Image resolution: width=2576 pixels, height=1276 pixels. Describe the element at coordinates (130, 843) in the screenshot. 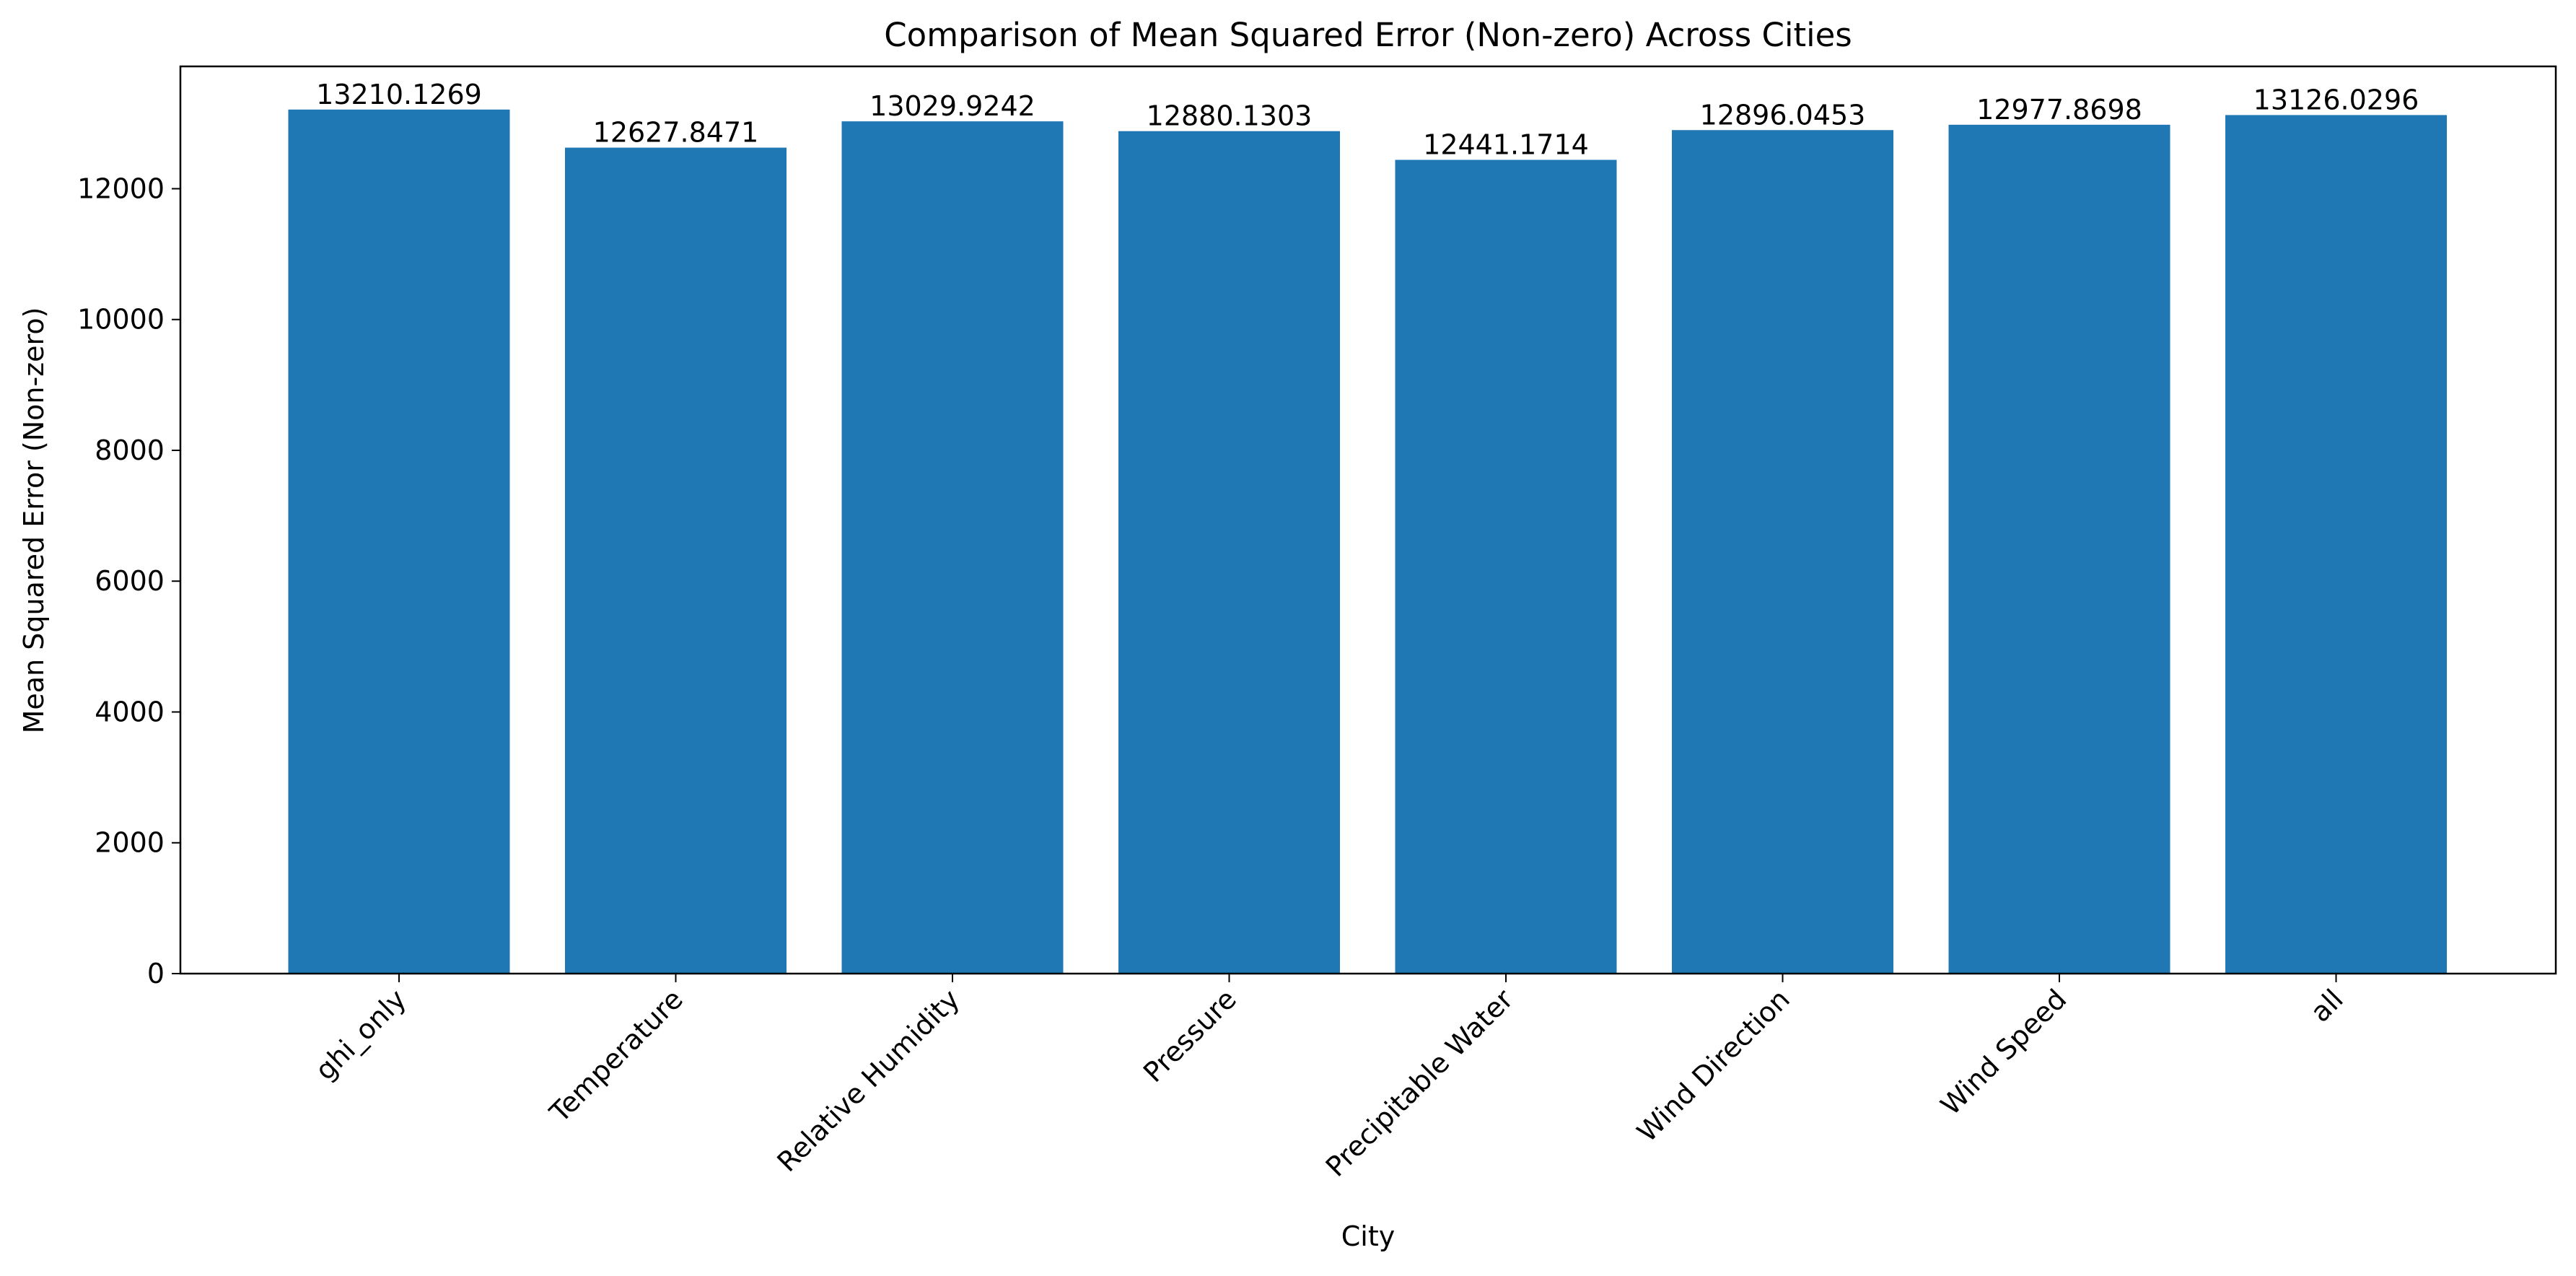

I see `y-tick-label: 2000` at that location.